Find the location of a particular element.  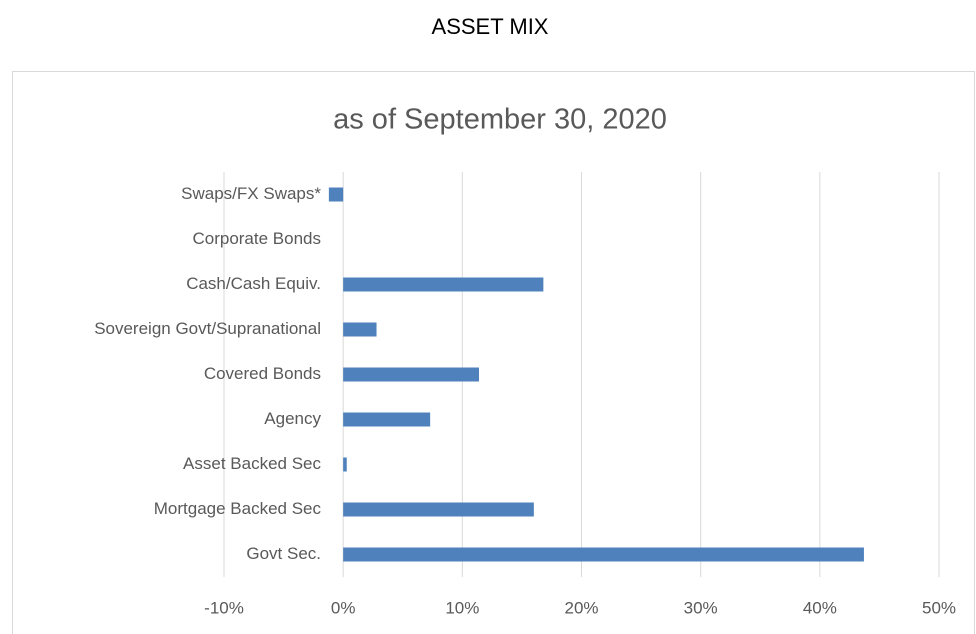

x-tick-label: 50% is located at coordinates (939, 607).